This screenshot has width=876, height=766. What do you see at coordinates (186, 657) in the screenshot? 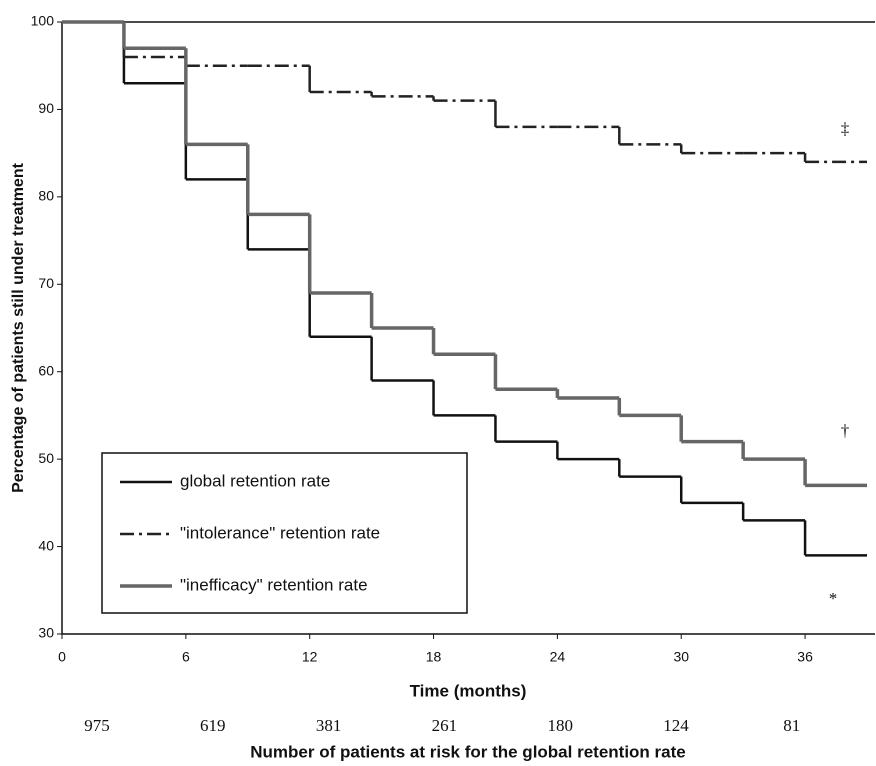
I see `x-tick-label: 6` at bounding box center [186, 657].